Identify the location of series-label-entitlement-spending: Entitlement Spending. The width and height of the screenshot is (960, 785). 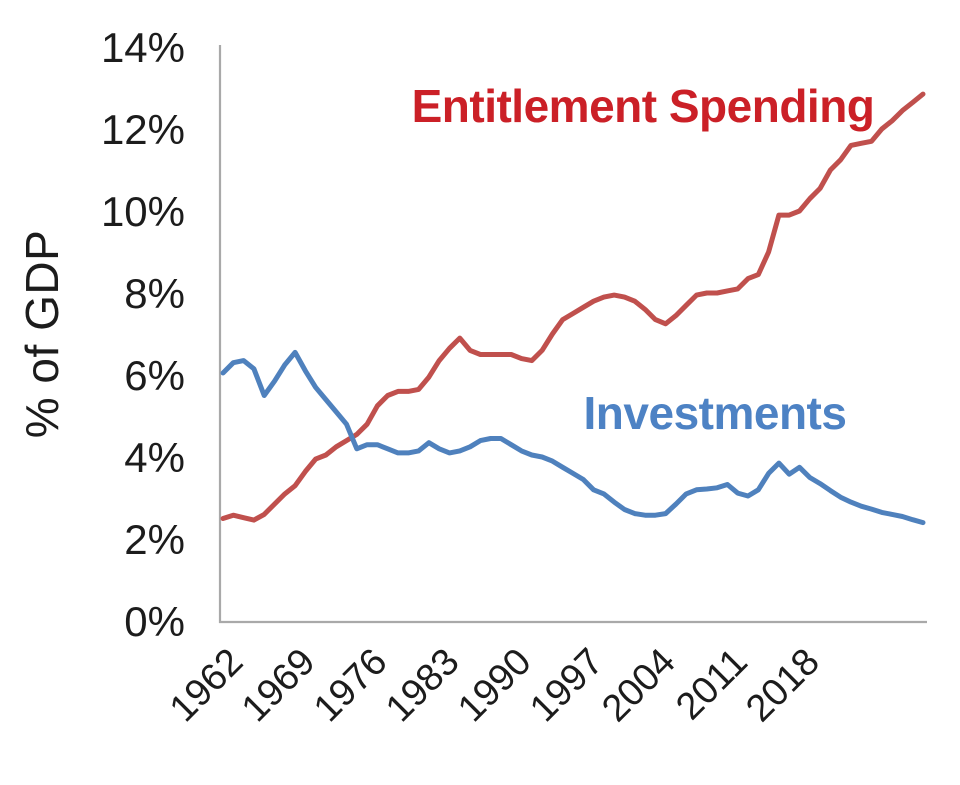
(643, 106).